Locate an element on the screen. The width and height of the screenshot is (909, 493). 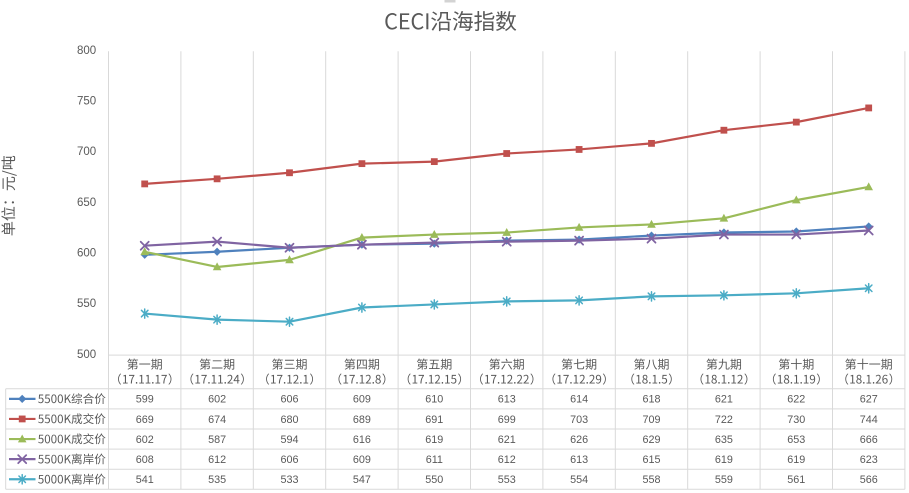
svg-text: 691 is located at coordinates (434, 420).